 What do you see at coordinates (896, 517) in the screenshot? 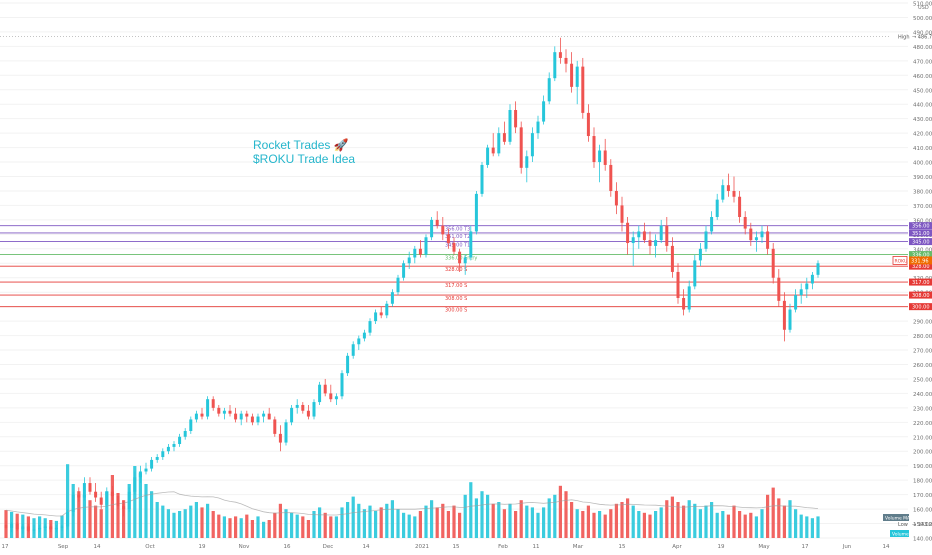
I see `volume-ma-tag` at bounding box center [896, 517].